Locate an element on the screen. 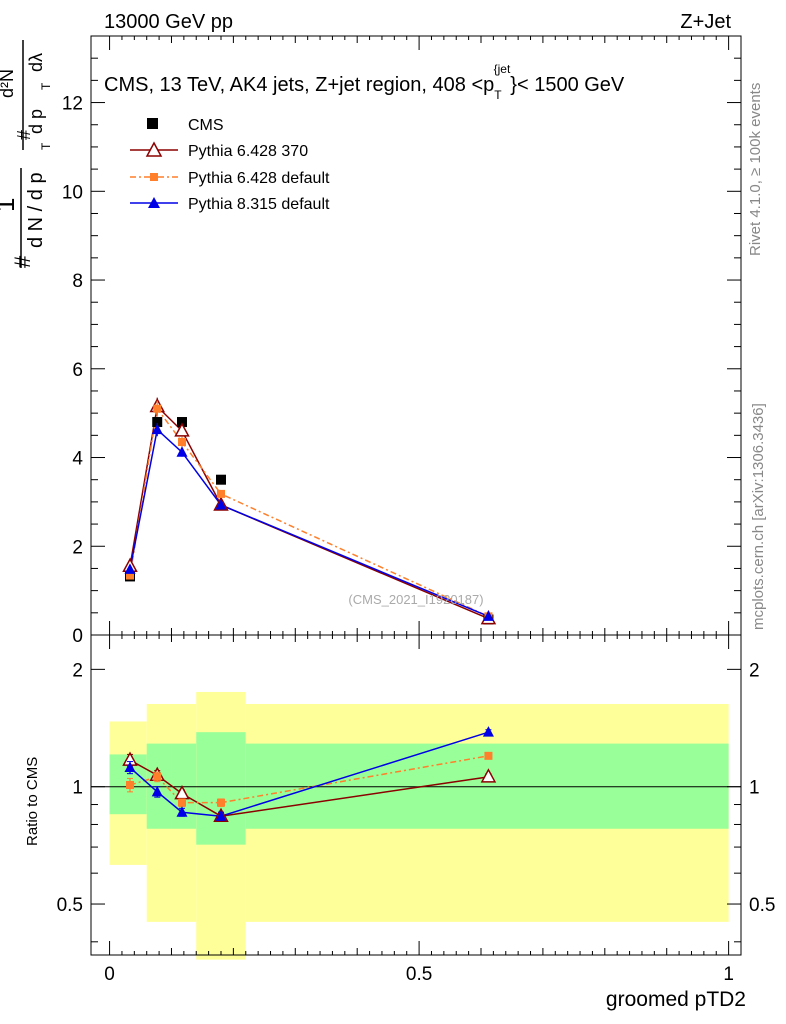  main-title-sub: T is located at coordinates (498, 95).